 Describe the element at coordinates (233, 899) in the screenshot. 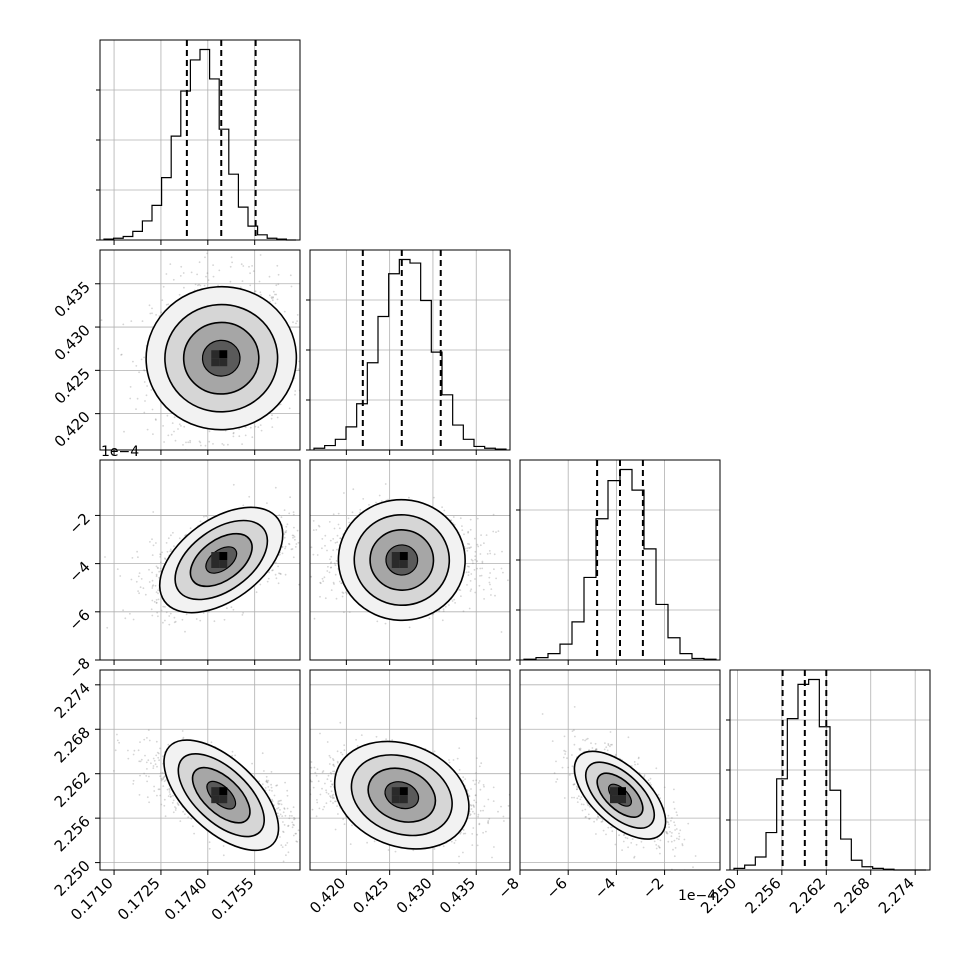

I see `x-tick-label: 0.1755` at that location.